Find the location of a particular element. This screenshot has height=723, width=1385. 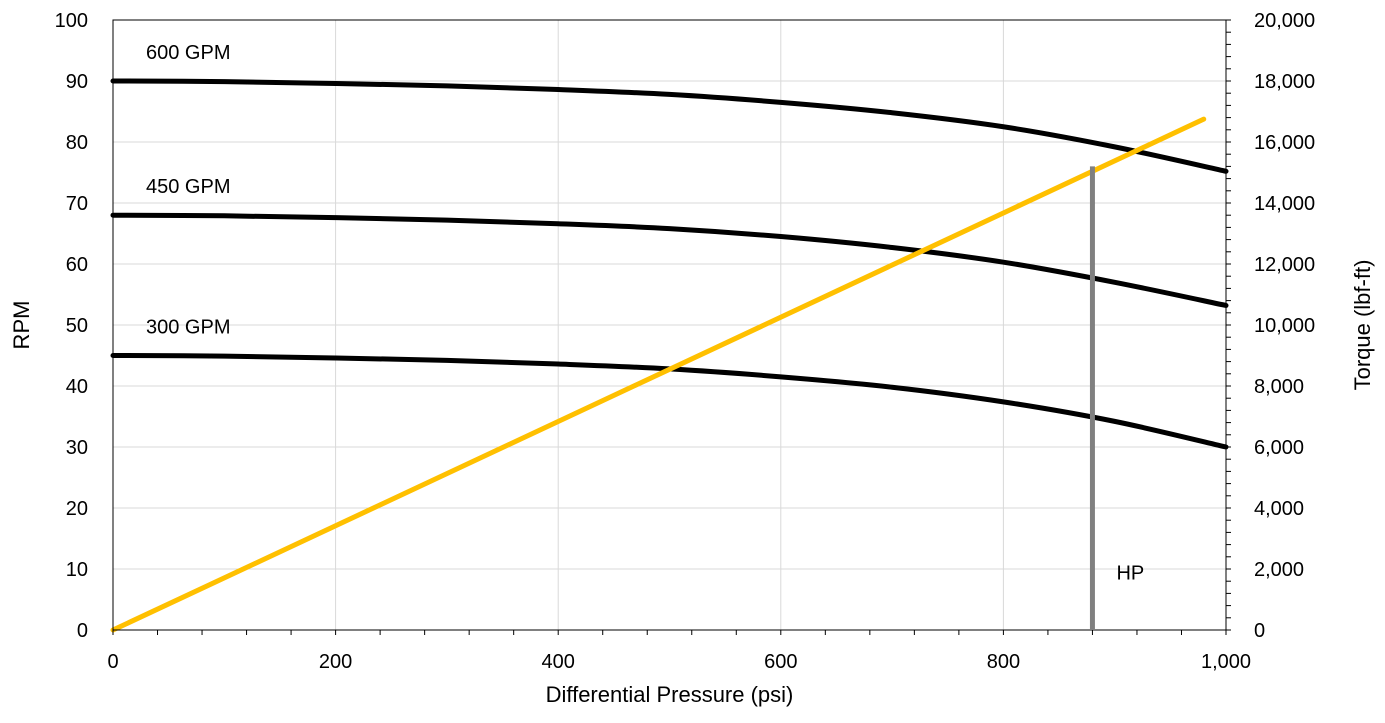

series-line-450-gpm is located at coordinates (669, 260).